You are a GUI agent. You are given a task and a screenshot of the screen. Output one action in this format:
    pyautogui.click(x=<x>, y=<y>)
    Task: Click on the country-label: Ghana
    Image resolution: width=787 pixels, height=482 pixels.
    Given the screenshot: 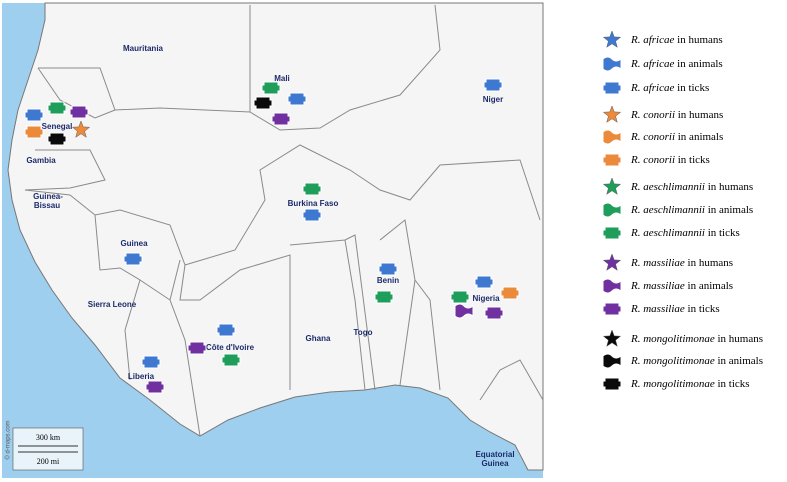 What is the action you would take?
    pyautogui.click(x=318, y=338)
    